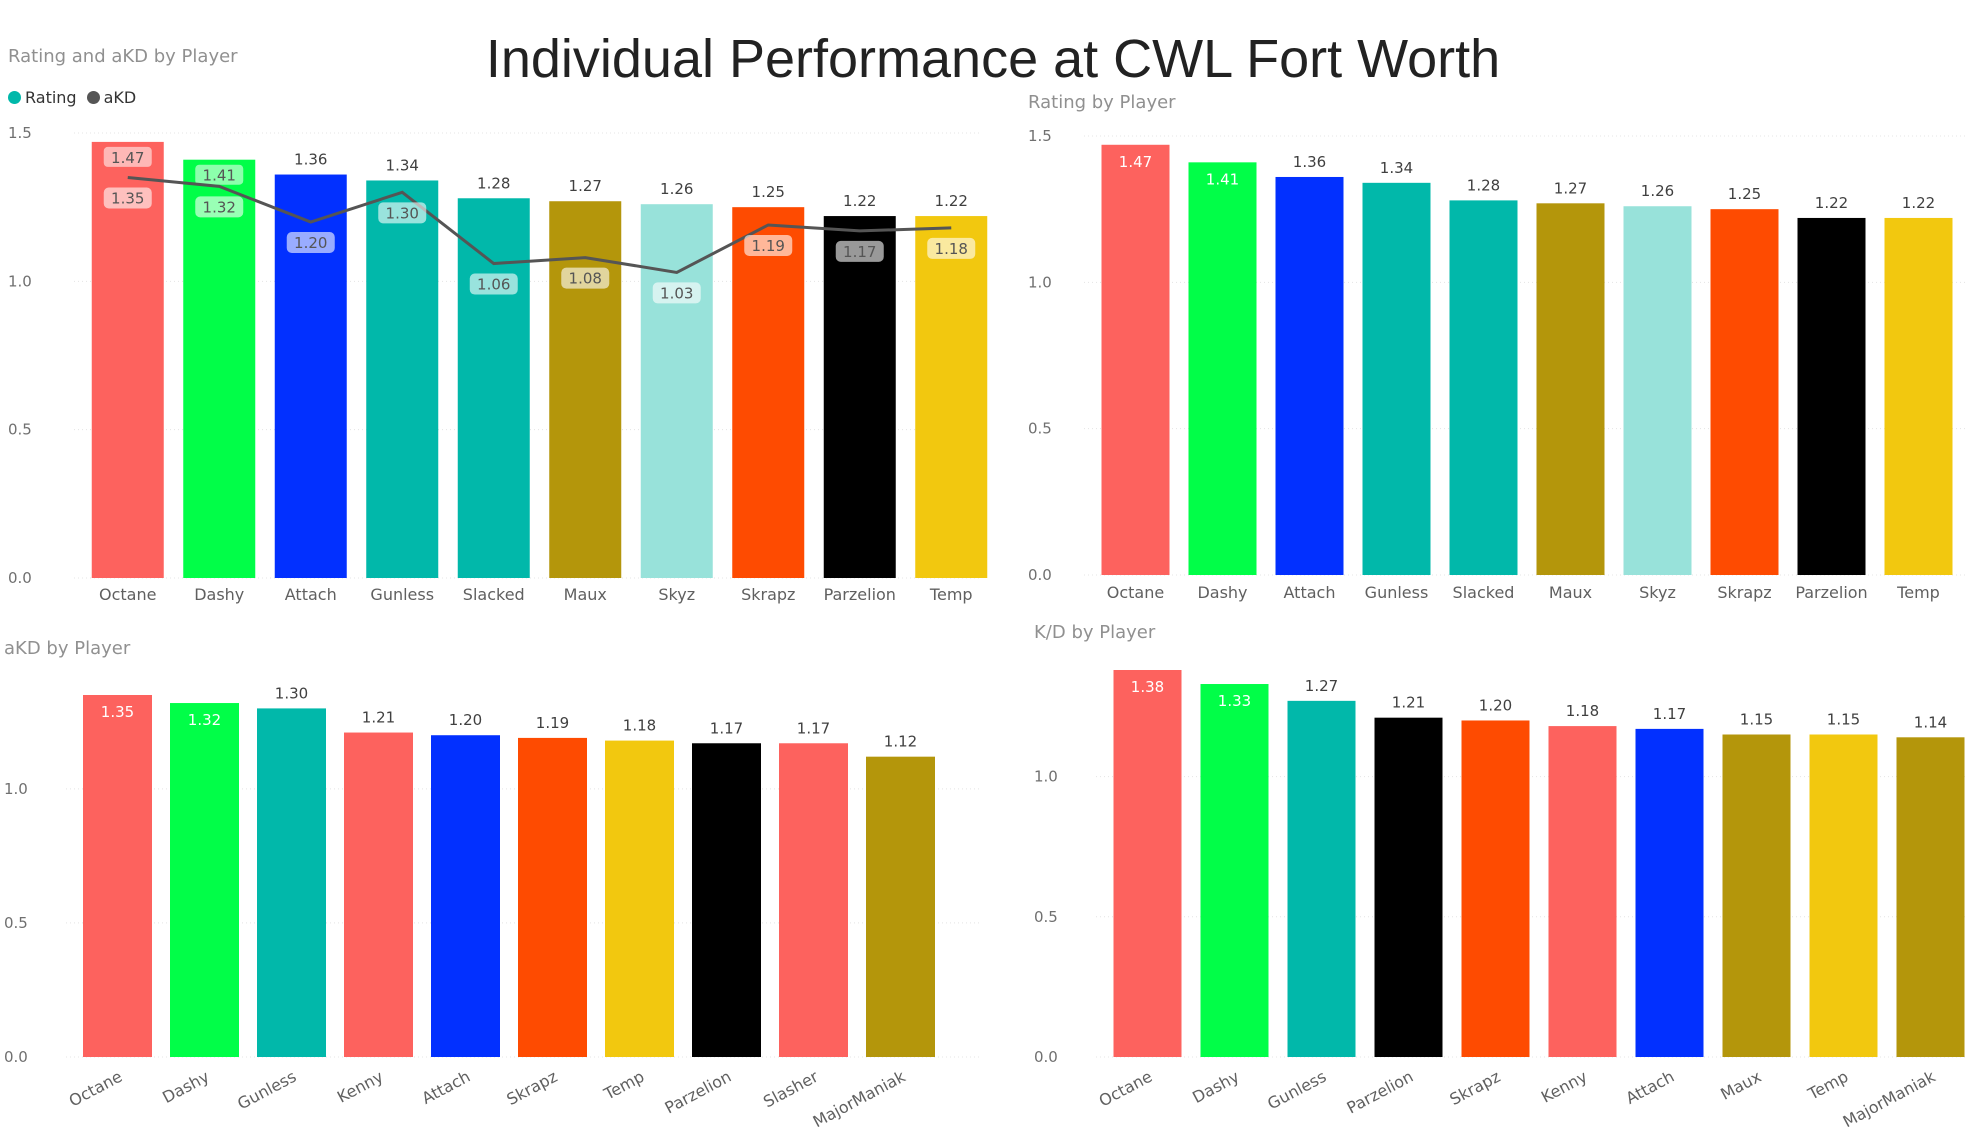 Image resolution: width=1986 pixels, height=1146 pixels. What do you see at coordinates (1918, 203) in the screenshot?
I see `rating-value-label-temp: 1.22` at bounding box center [1918, 203].